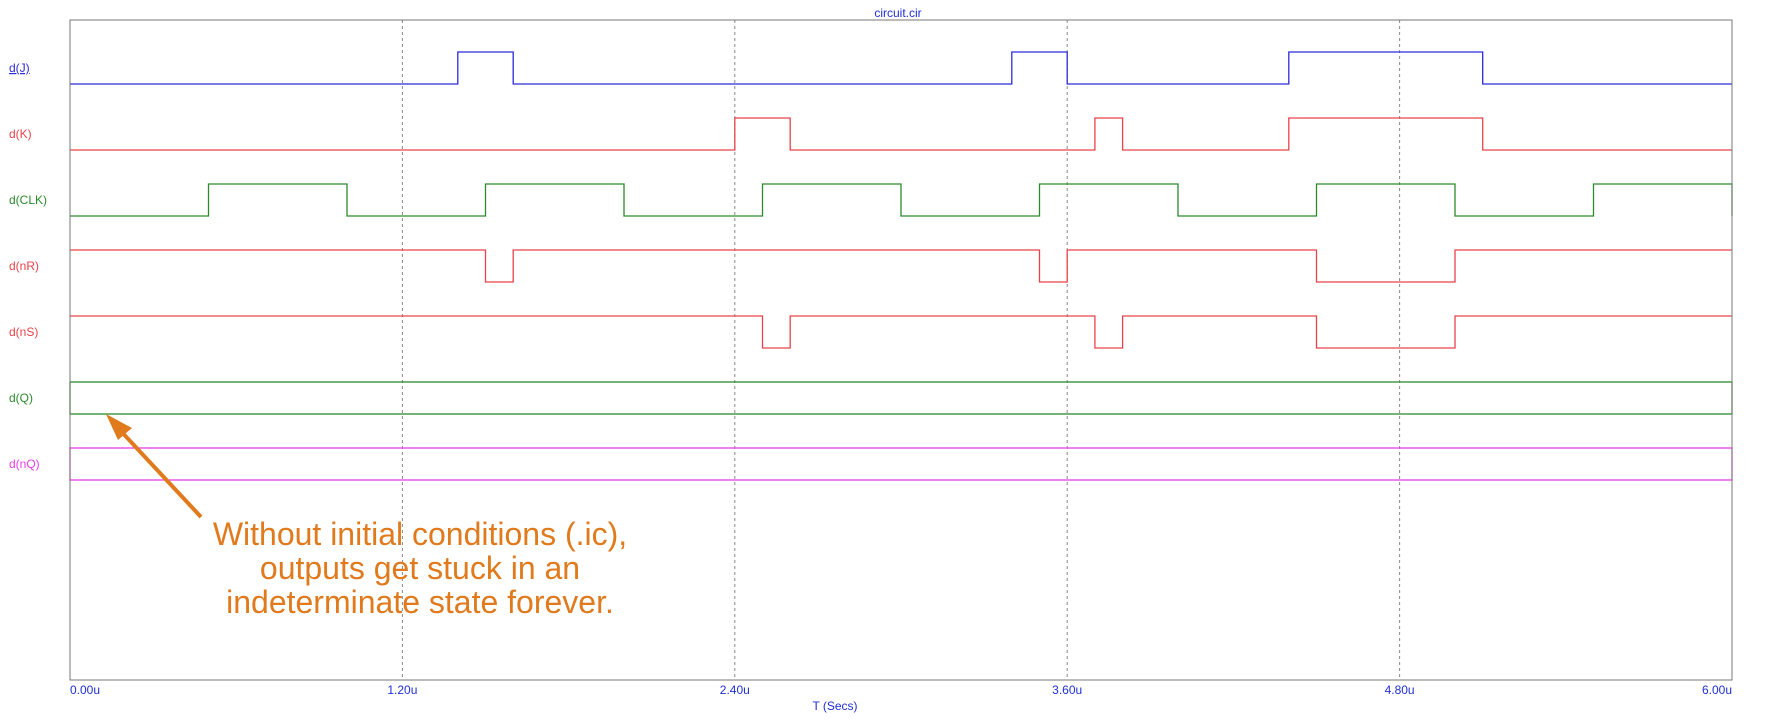 The width and height of the screenshot is (1772, 721). I want to click on x-tick-label: 6.00u, so click(1717, 690).